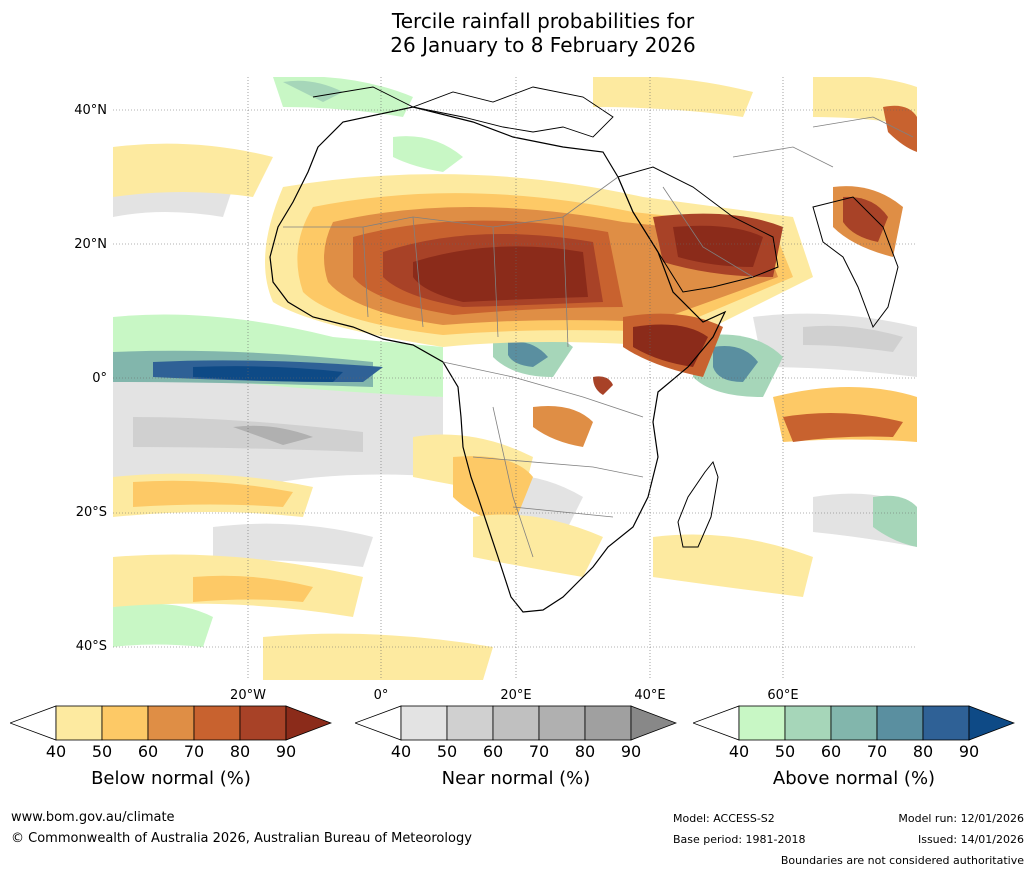 This screenshot has height=873, width=1035. Describe the element at coordinates (171, 778) in the screenshot. I see `below-normal-title: Below normal (%)` at that location.